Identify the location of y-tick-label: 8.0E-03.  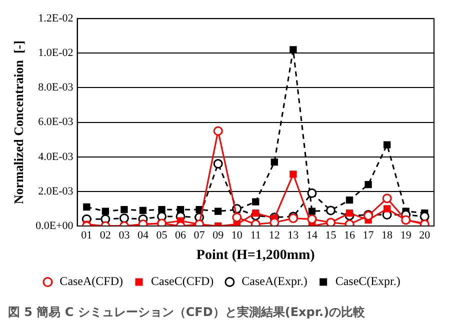
(56, 88).